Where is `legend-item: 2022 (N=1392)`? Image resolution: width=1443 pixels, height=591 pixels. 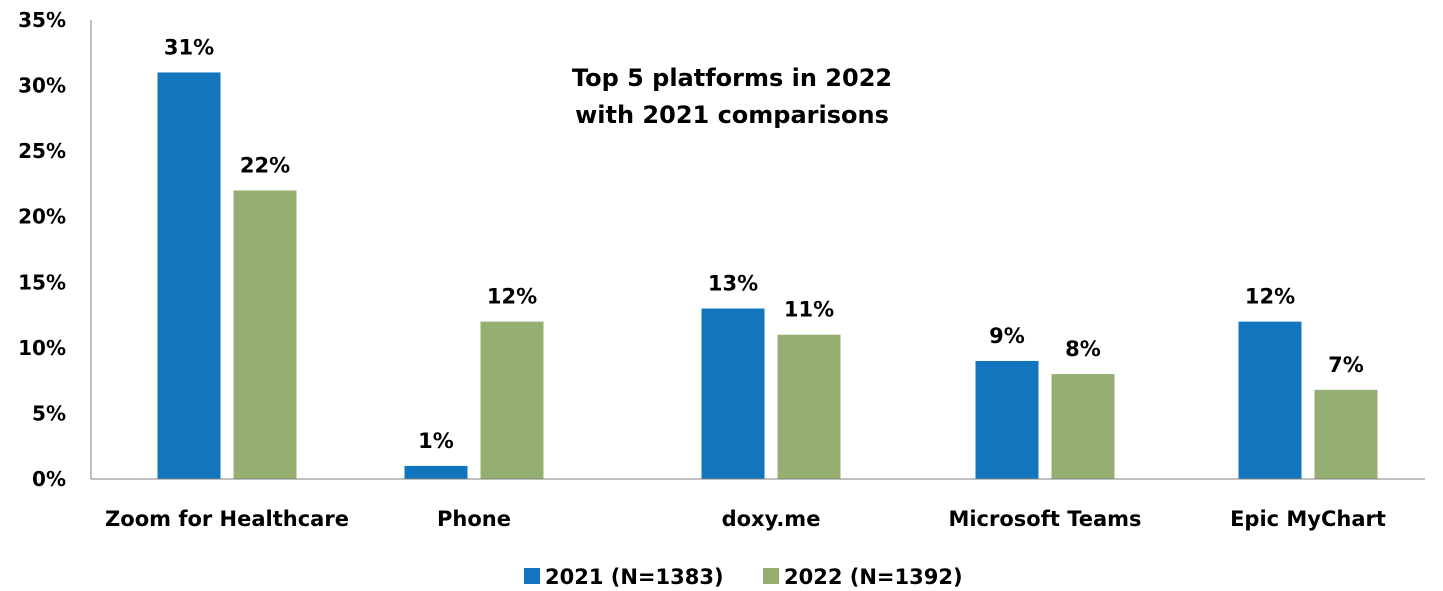 legend-item: 2022 (N=1392) is located at coordinates (863, 577).